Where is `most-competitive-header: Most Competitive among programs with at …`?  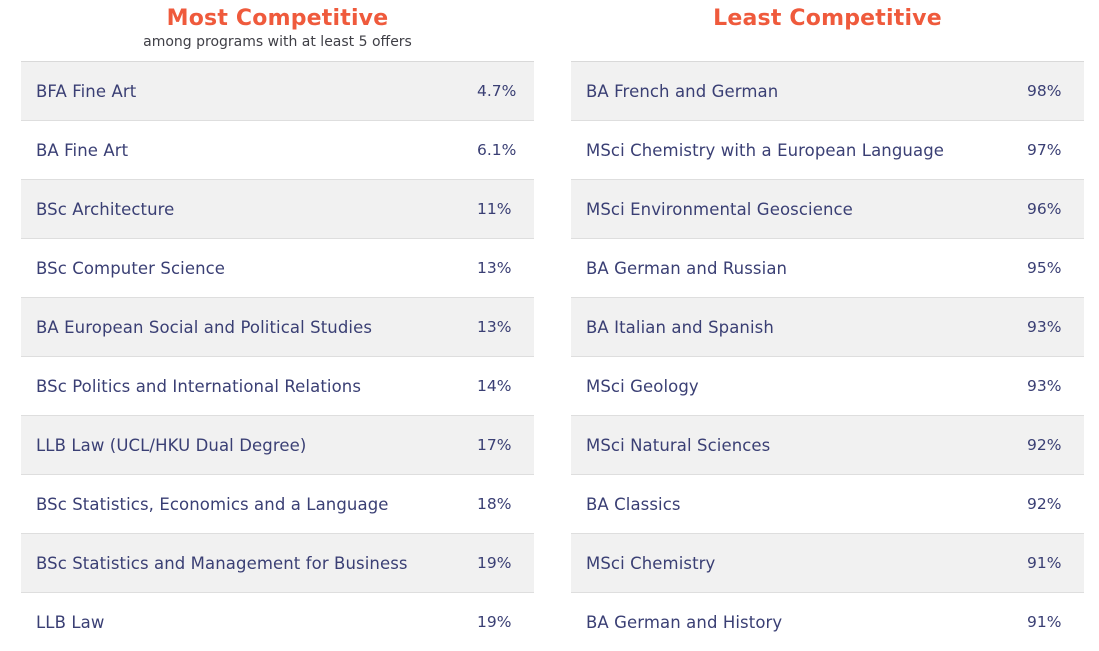
most-competitive-header: Most Competitive among programs with at … is located at coordinates (277, 30).